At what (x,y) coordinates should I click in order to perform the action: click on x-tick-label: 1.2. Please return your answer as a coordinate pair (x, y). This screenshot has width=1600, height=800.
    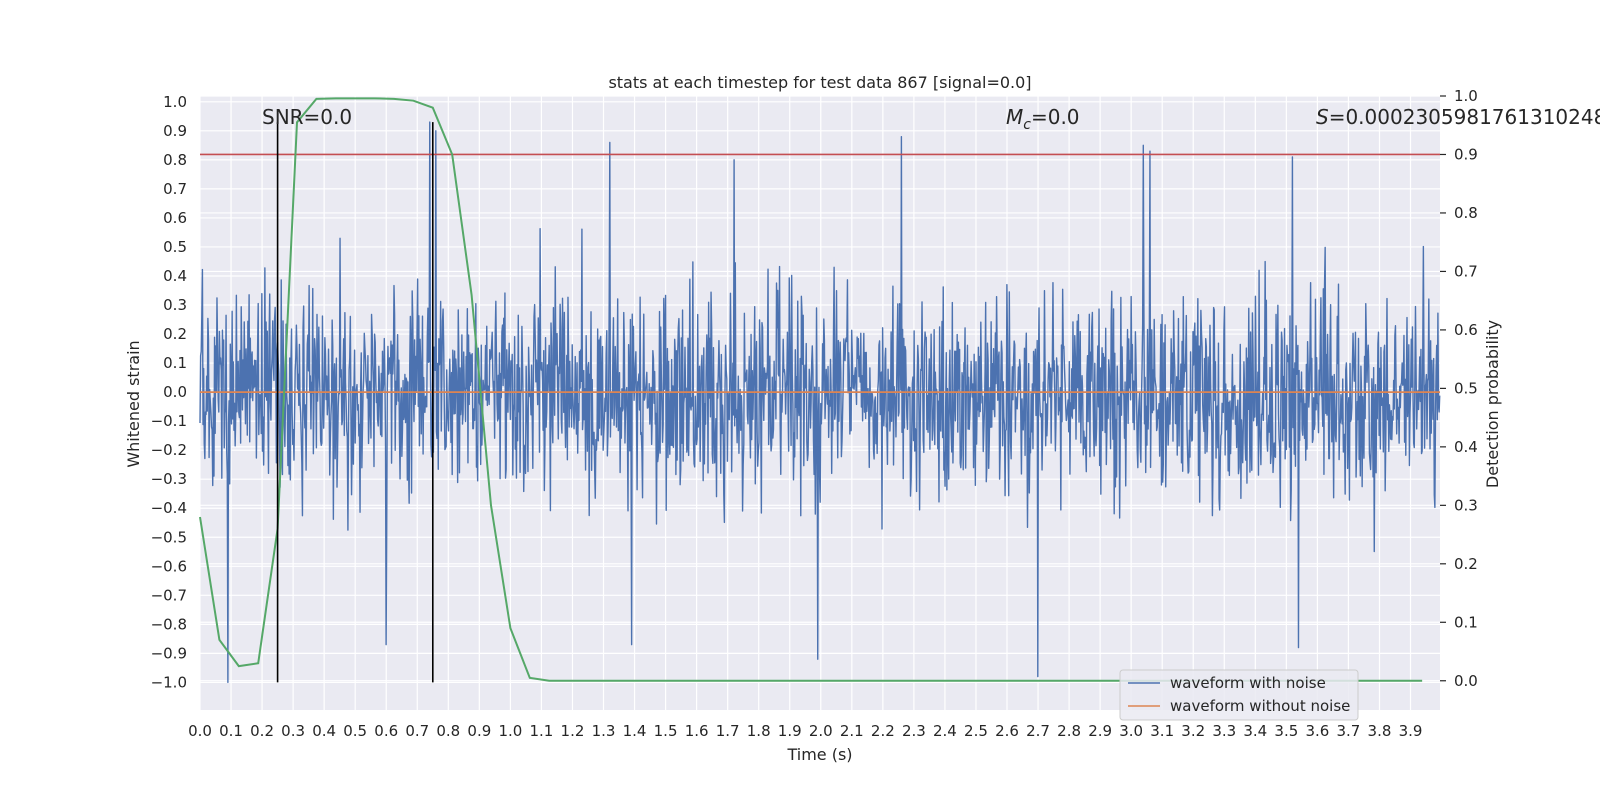
    Looking at the image, I should click on (573, 731).